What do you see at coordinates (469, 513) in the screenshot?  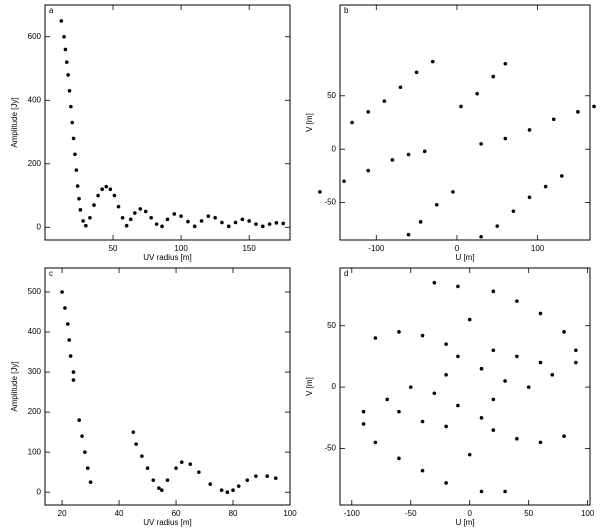 I see `x-tick-label: 0` at bounding box center [469, 513].